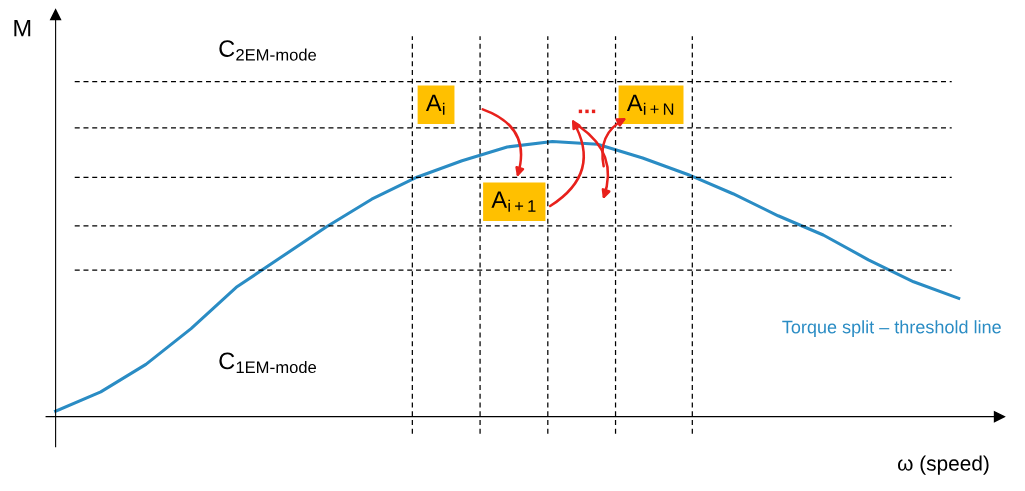 This screenshot has width=1025, height=491. Describe the element at coordinates (267, 50) in the screenshot. I see `text: C$_{2EM-mode}$` at that location.